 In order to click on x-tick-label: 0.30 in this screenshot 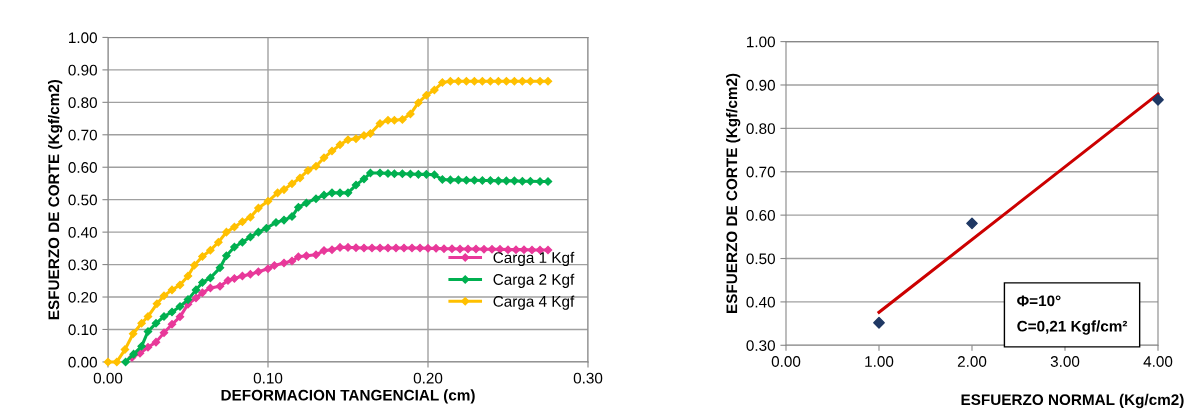, I will do `click(588, 378)`.